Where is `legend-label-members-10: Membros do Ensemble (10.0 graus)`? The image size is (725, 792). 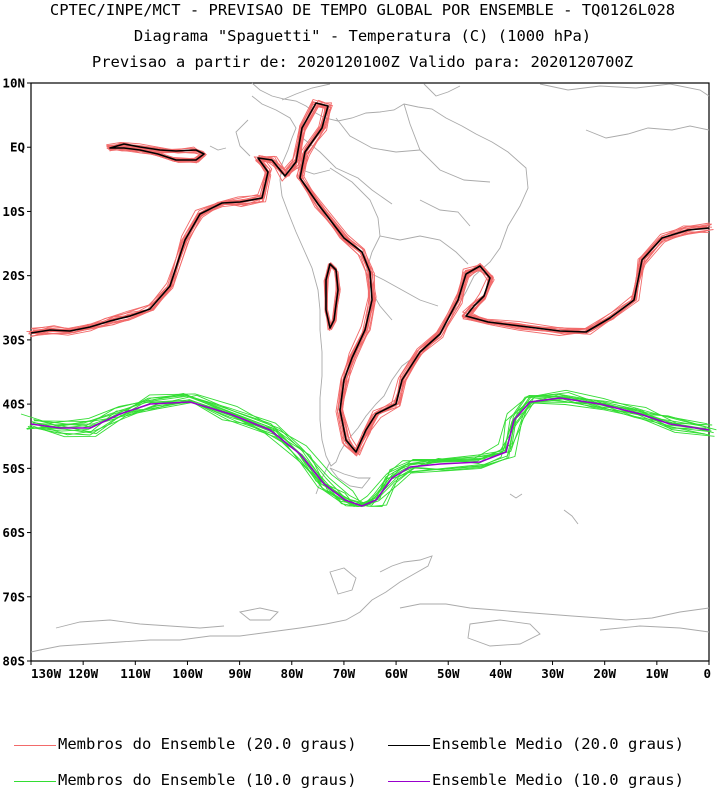 legend-label-members-10: Membros do Ensemble (10.0 graus) is located at coordinates (207, 780).